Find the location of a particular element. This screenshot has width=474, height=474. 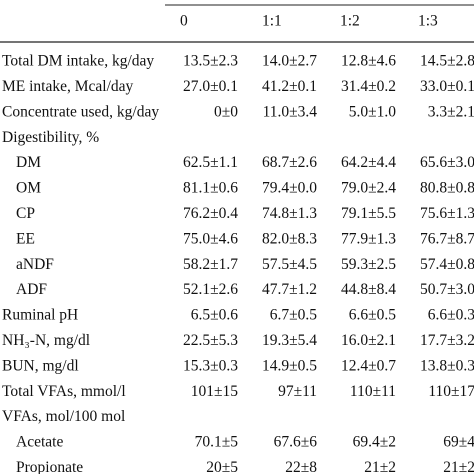

cell: 76.2±0.4 is located at coordinates (210, 213).